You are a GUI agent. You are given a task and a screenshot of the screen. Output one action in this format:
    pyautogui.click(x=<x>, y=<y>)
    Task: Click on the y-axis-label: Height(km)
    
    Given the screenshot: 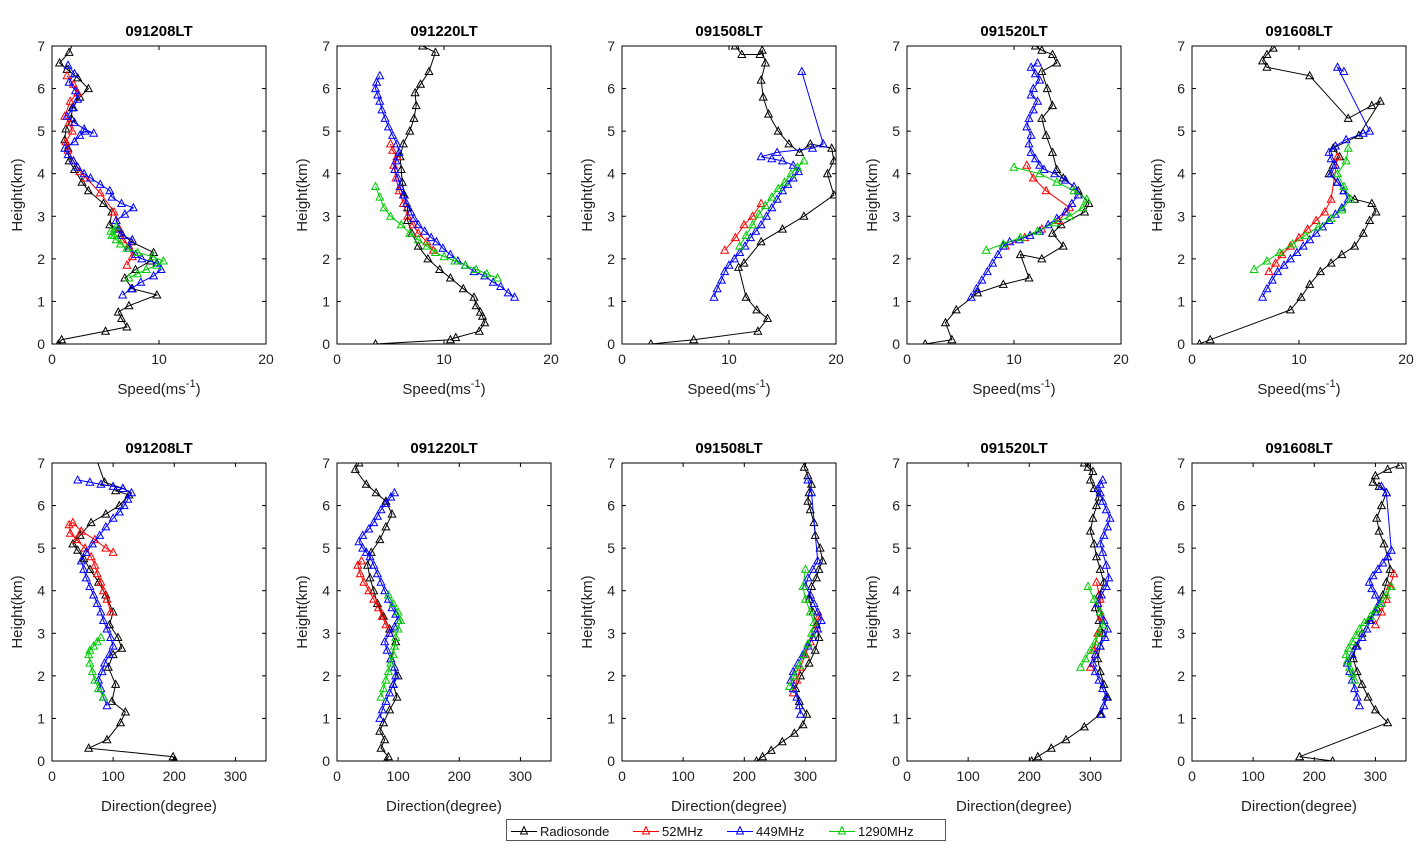 What is the action you would take?
    pyautogui.click(x=17, y=611)
    